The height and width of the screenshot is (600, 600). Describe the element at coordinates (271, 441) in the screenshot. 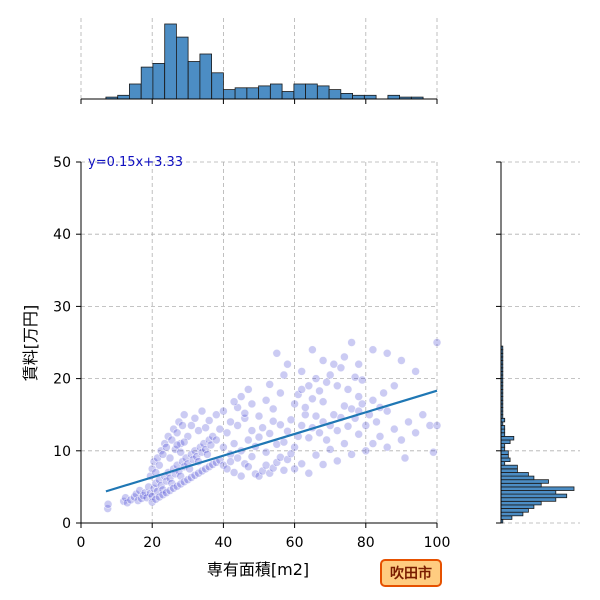

I see `regression-line` at that location.